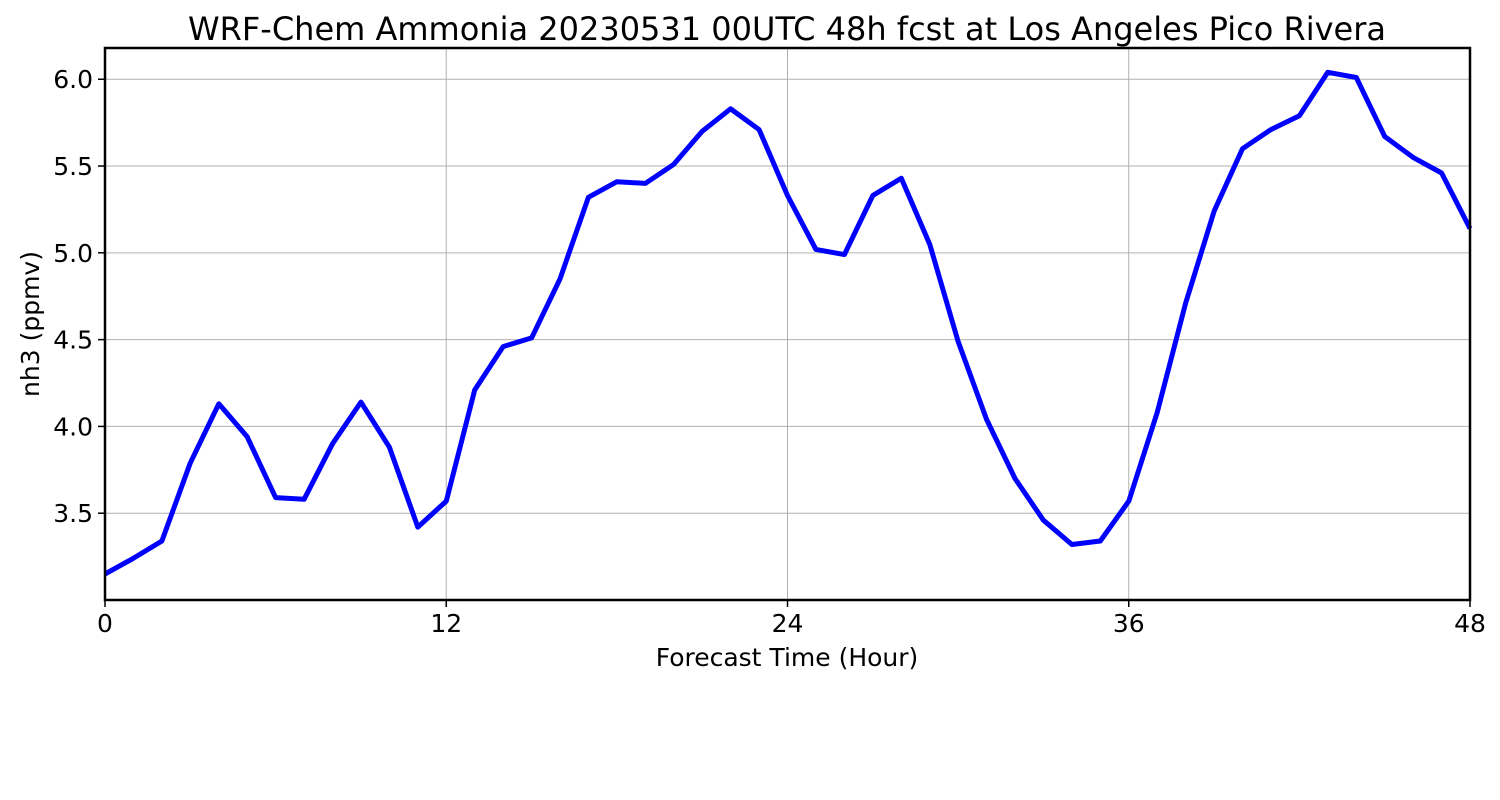 This screenshot has height=800, width=1500. I want to click on y-tick-label: 4.5, so click(73, 340).